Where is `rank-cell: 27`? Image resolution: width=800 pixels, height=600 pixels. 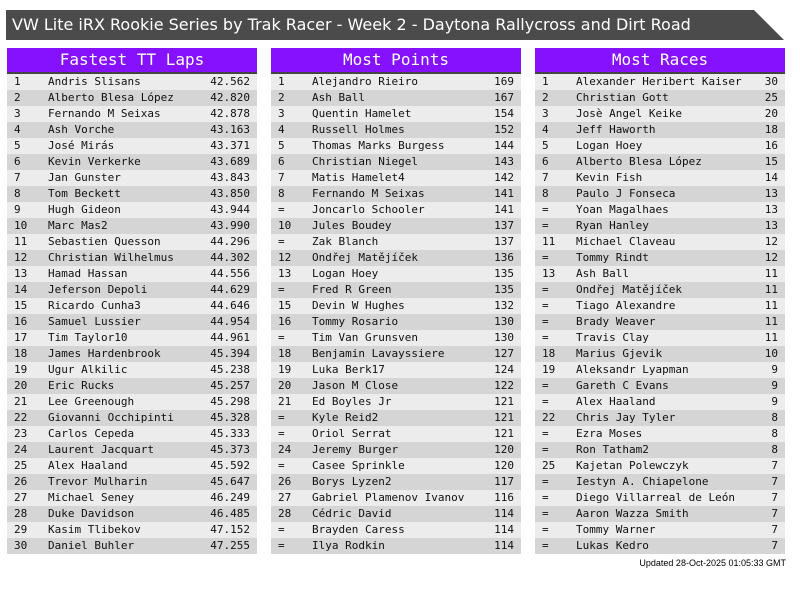
rank-cell: 27 is located at coordinates (285, 497).